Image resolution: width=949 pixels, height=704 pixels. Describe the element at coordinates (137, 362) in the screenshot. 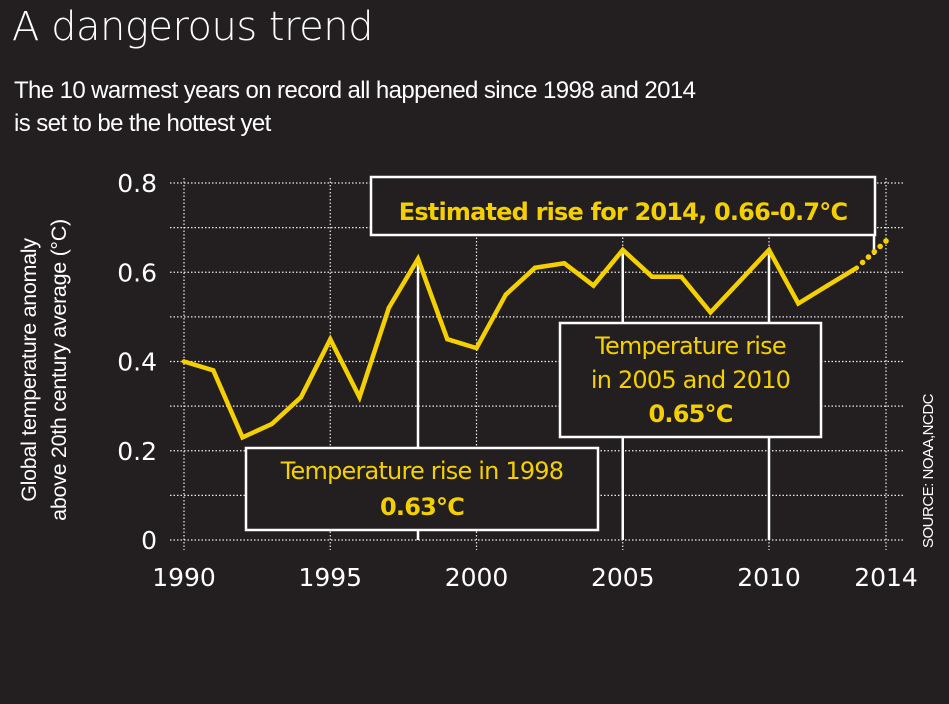

I see `y-tick-label: 0.4` at that location.